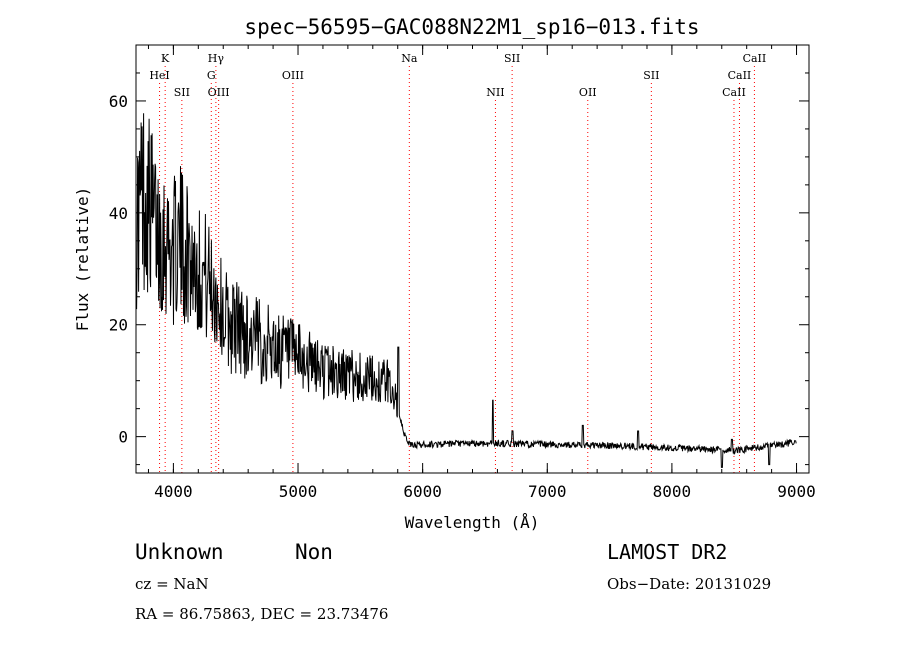  What do you see at coordinates (211, 75) in the screenshot?
I see `line-marker-label: G` at bounding box center [211, 75].